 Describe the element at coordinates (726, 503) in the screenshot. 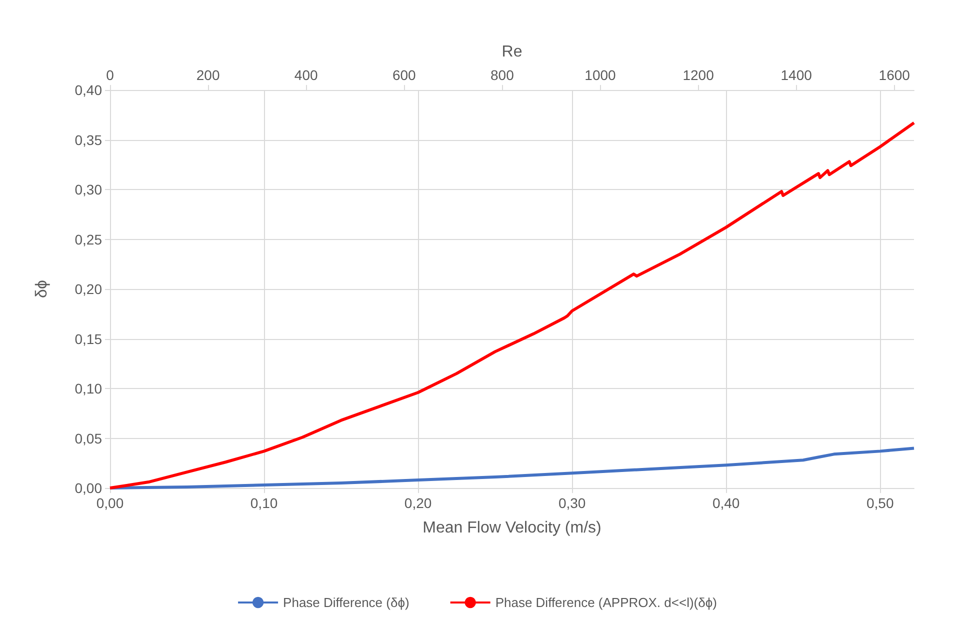

I see `x-tick-label: 0,40` at that location.